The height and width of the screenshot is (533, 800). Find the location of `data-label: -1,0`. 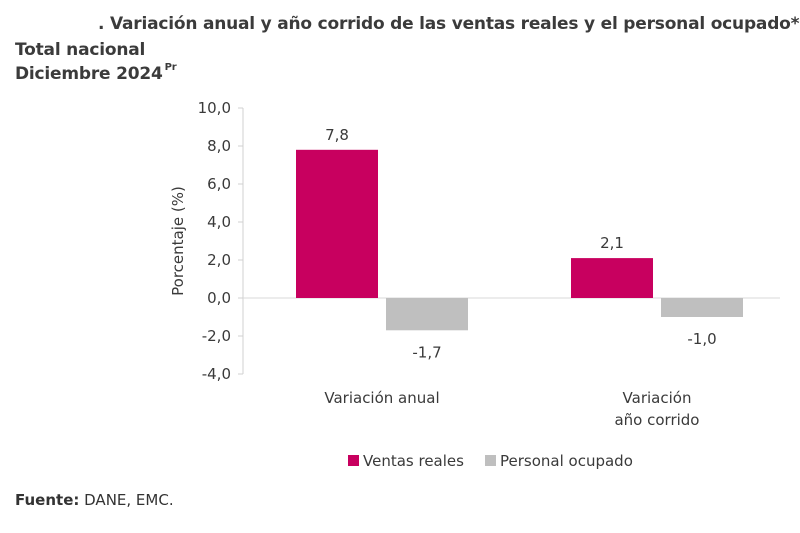

data-label: -1,0 is located at coordinates (701, 339).